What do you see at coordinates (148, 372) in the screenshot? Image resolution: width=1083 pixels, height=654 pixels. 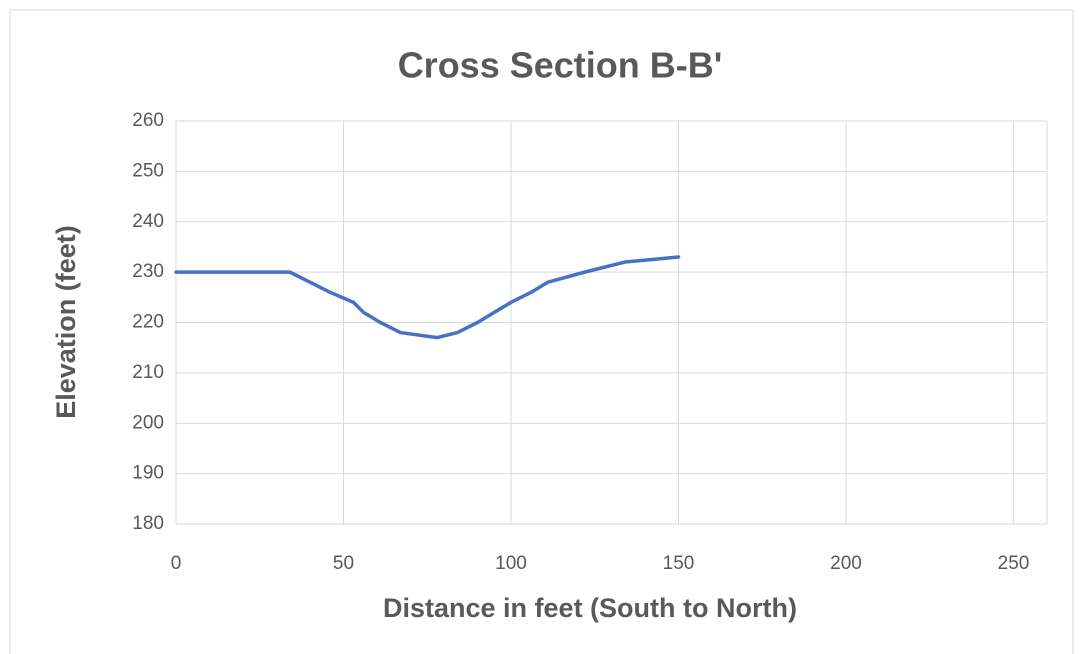 I see `y-tick-label: 210` at bounding box center [148, 372].